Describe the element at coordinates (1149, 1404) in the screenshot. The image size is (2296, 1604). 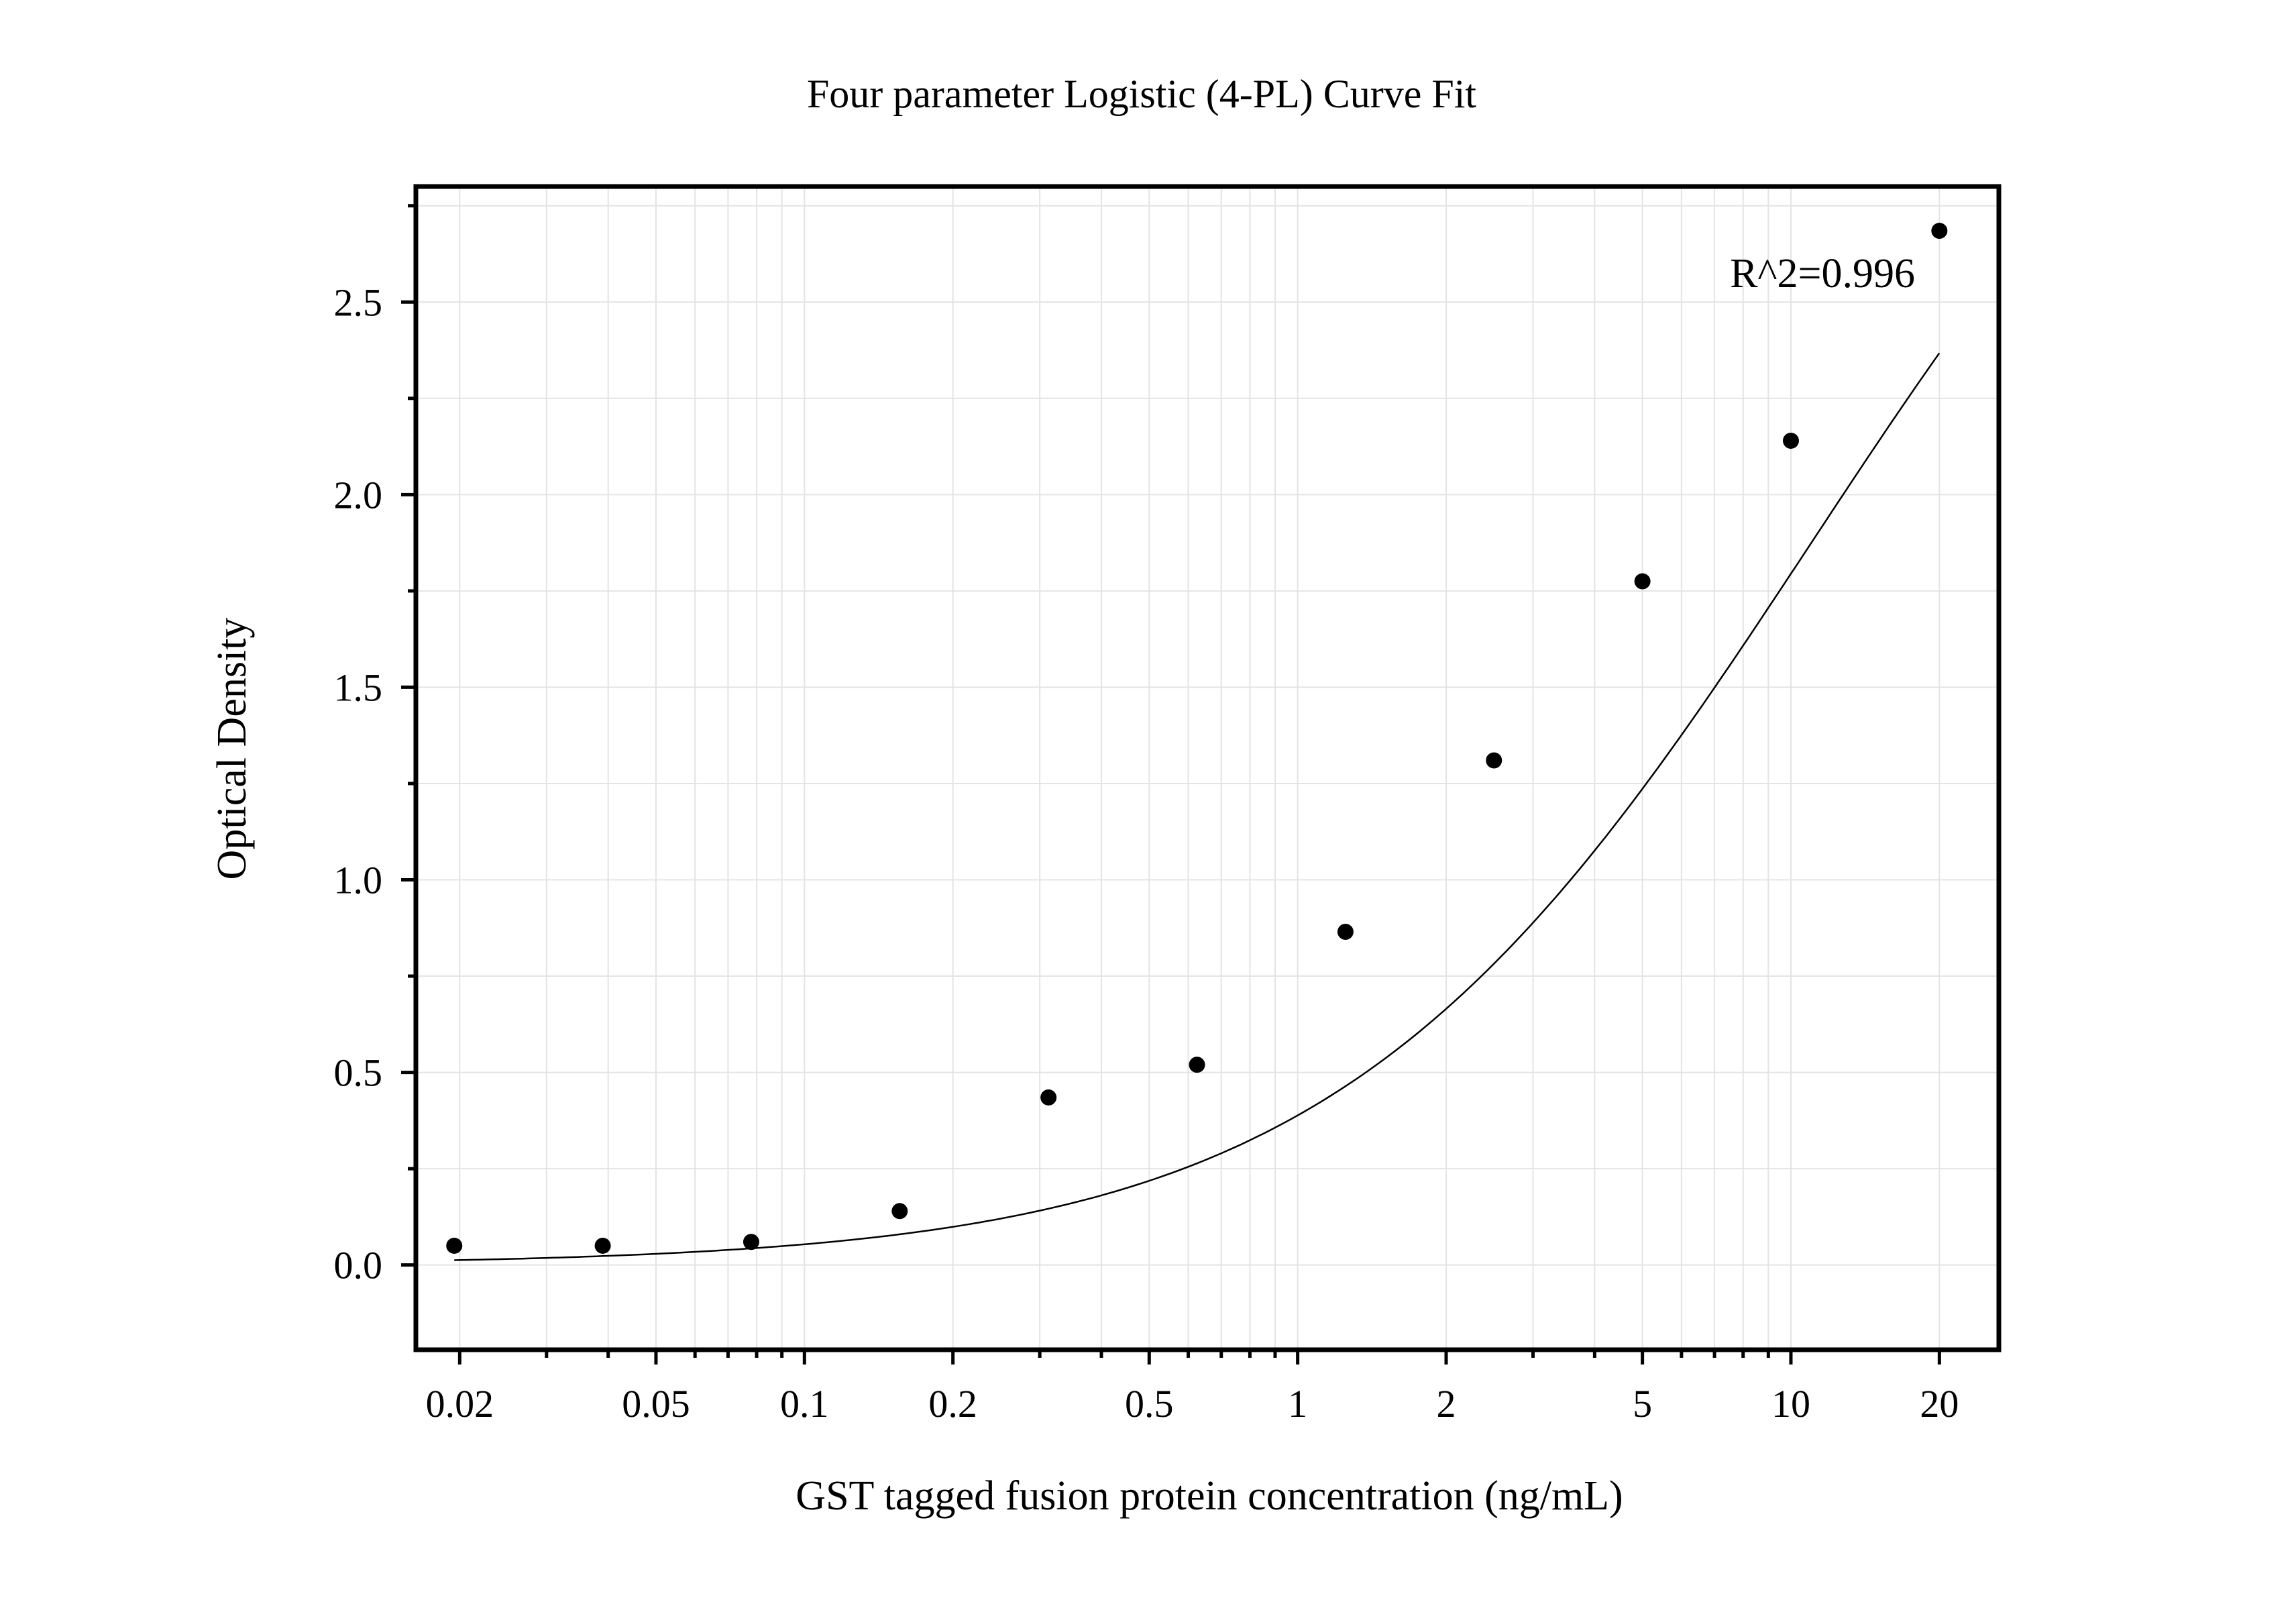
I see `x-tick-label: 0.5` at that location.